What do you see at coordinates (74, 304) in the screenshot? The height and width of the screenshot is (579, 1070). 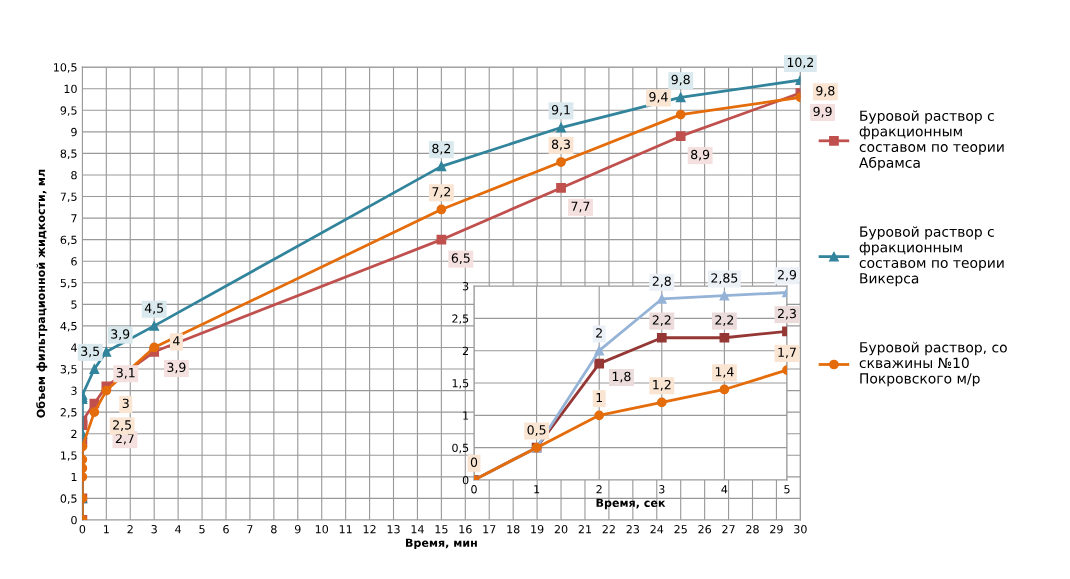 I see `y-tick-label: 5` at bounding box center [74, 304].